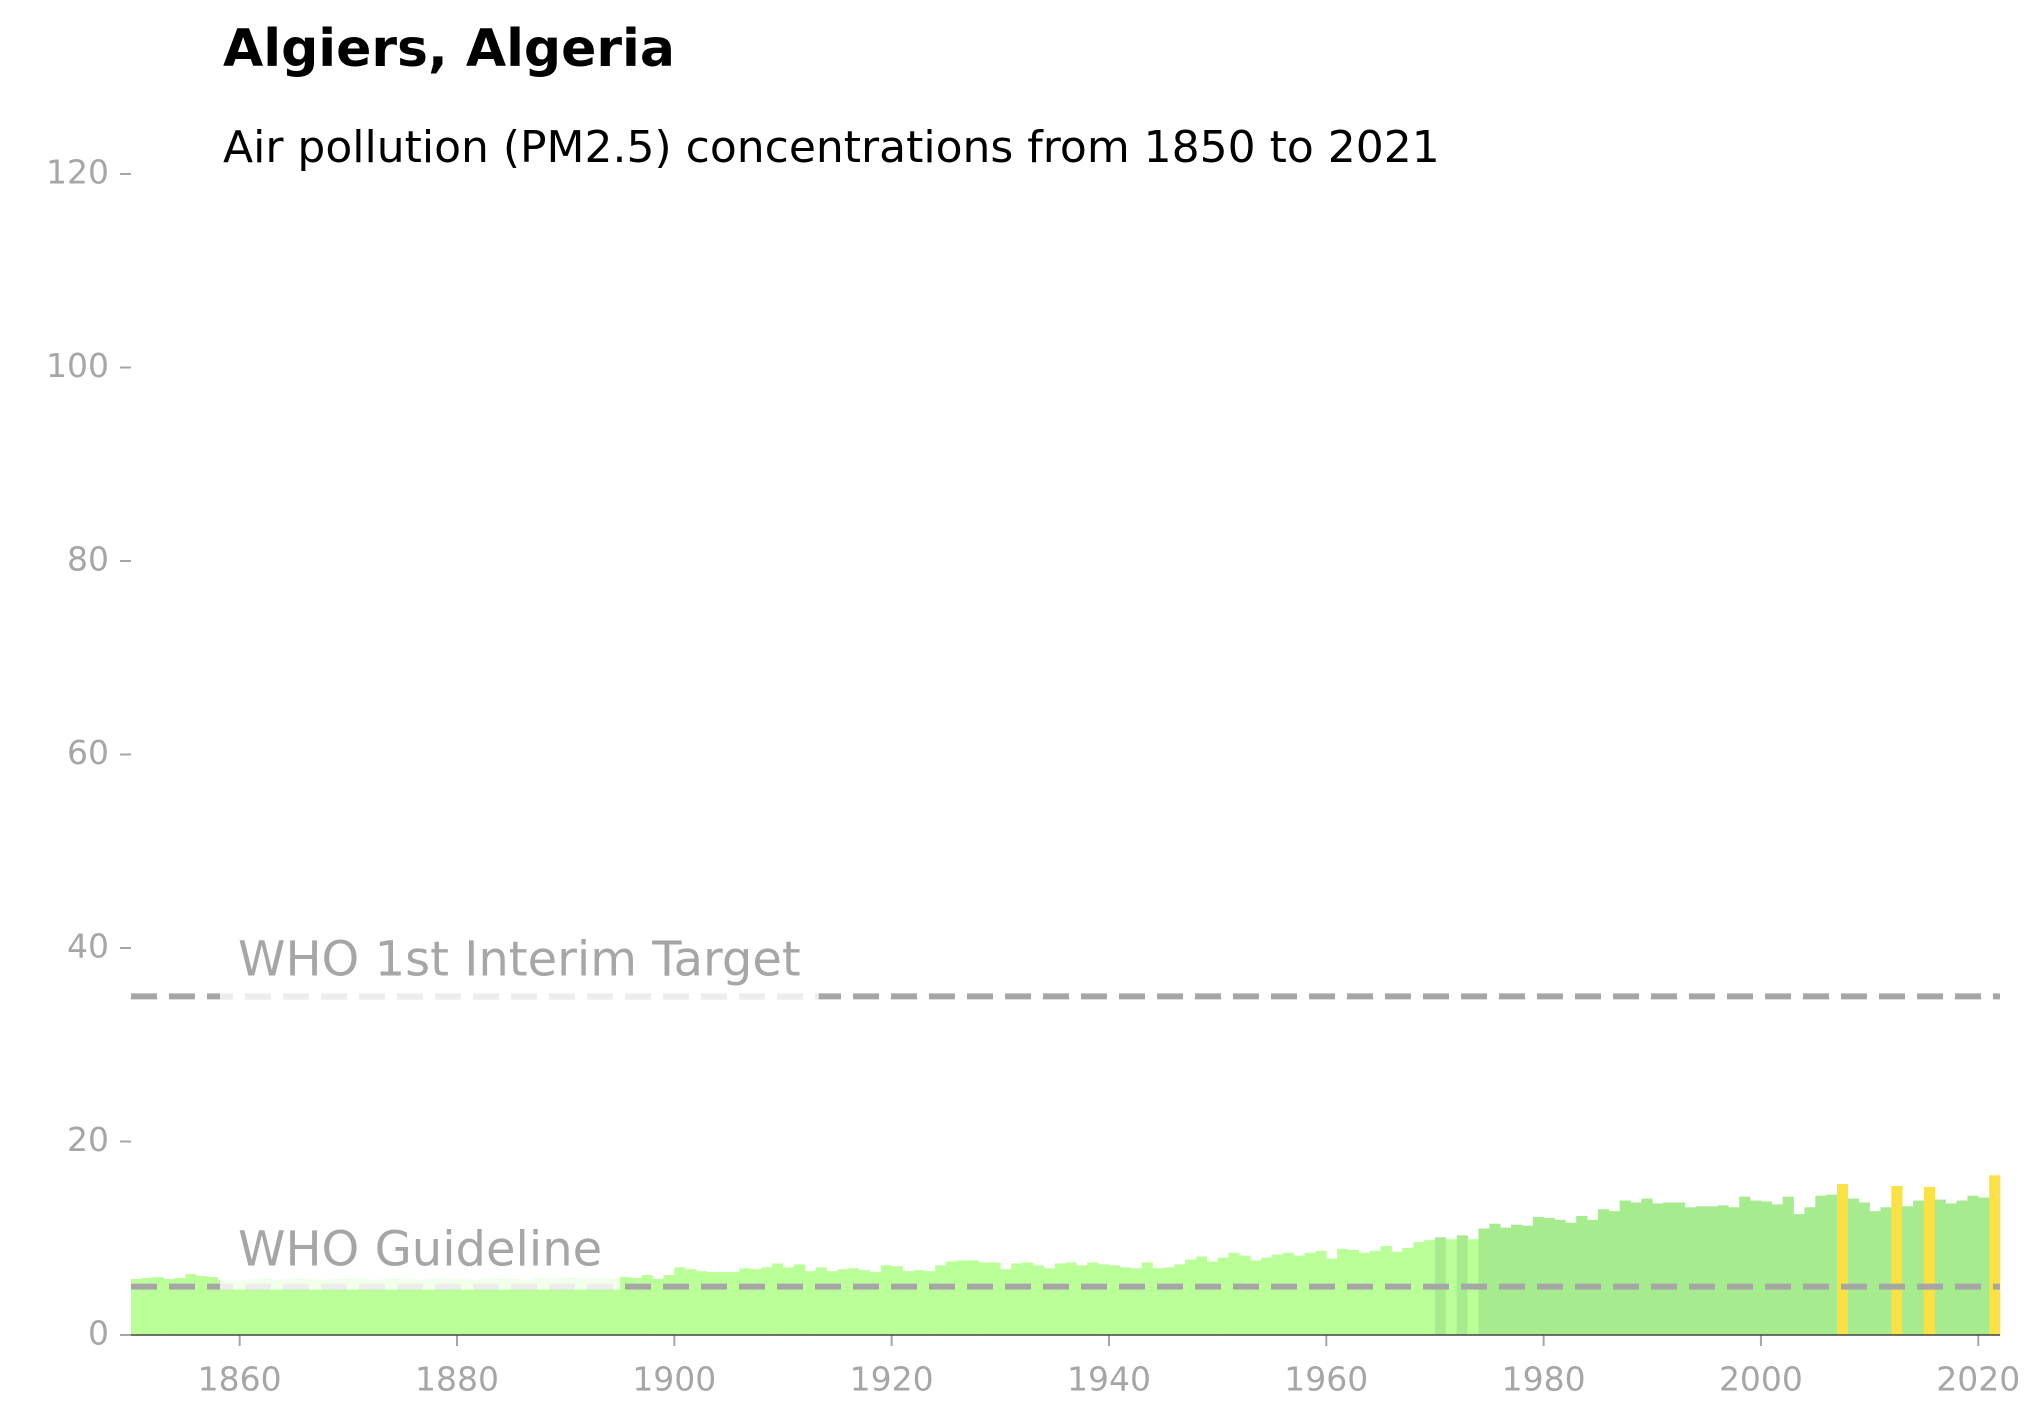 Image resolution: width=2043 pixels, height=1415 pixels. What do you see at coordinates (892, 1379) in the screenshot?
I see `x-tick-label: 1920` at bounding box center [892, 1379].